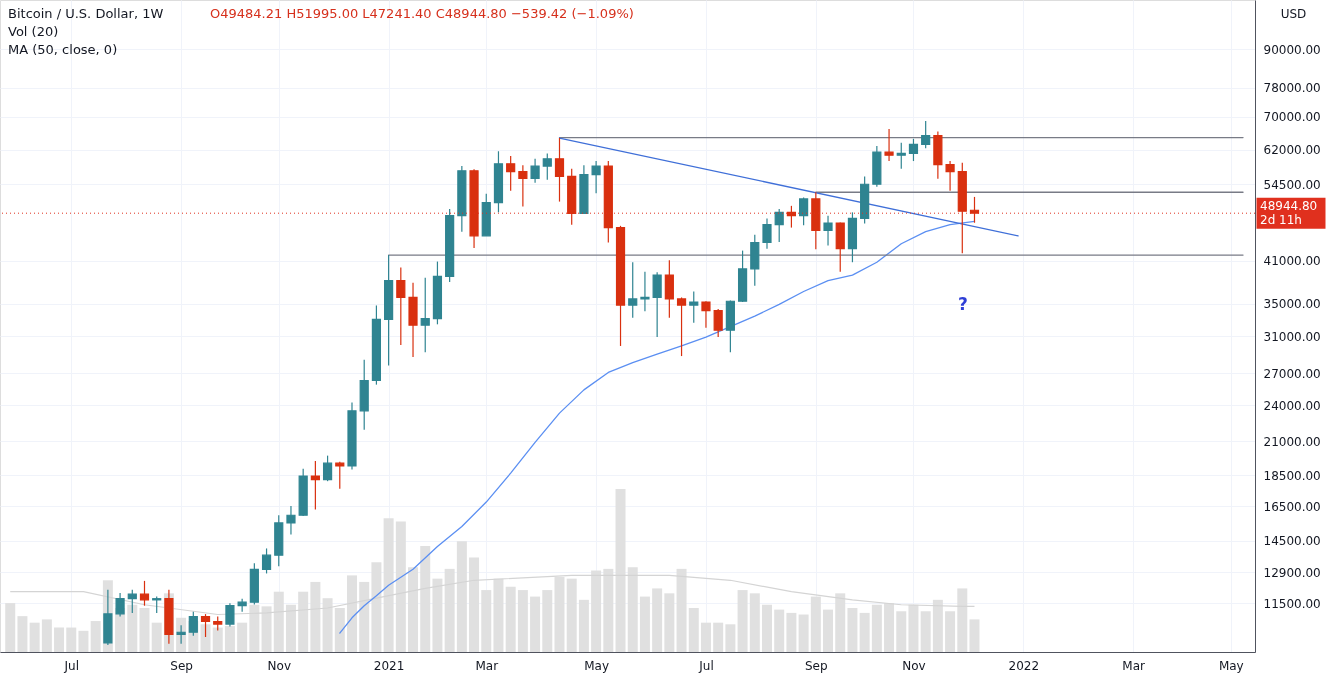 The image size is (1331, 678). Describe the element at coordinates (1024, 665) in the screenshot. I see `x-tick-label: 2022` at that location.